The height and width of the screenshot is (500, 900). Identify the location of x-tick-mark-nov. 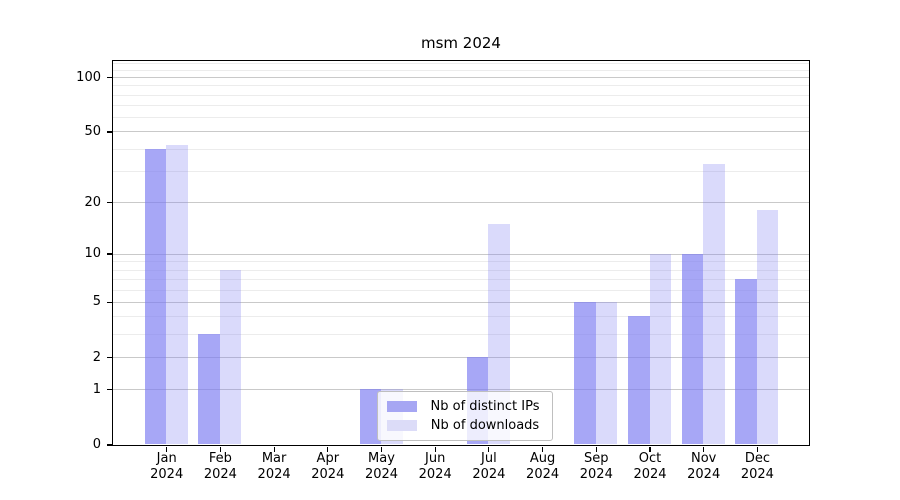
(704, 449).